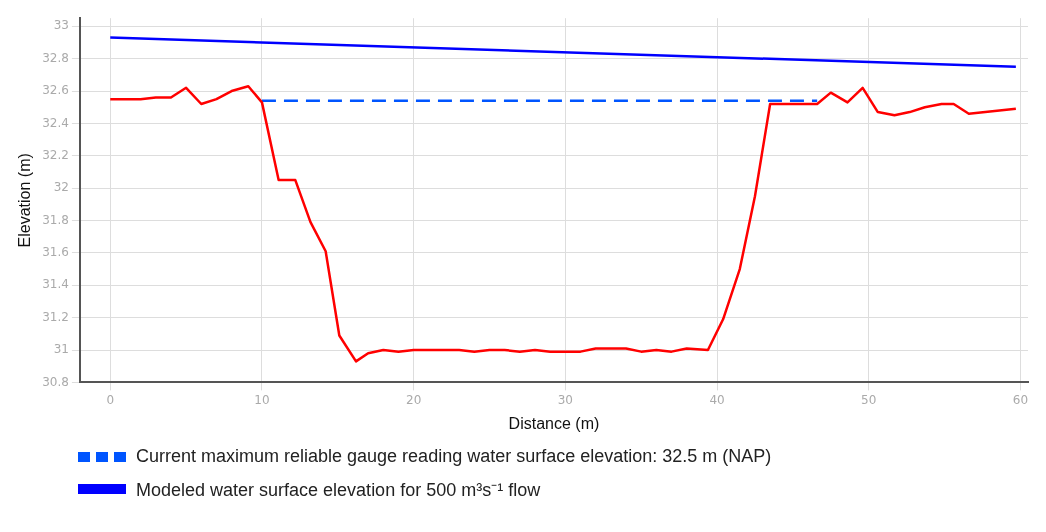  I want to click on y-tick-label: 31, so click(61, 349).